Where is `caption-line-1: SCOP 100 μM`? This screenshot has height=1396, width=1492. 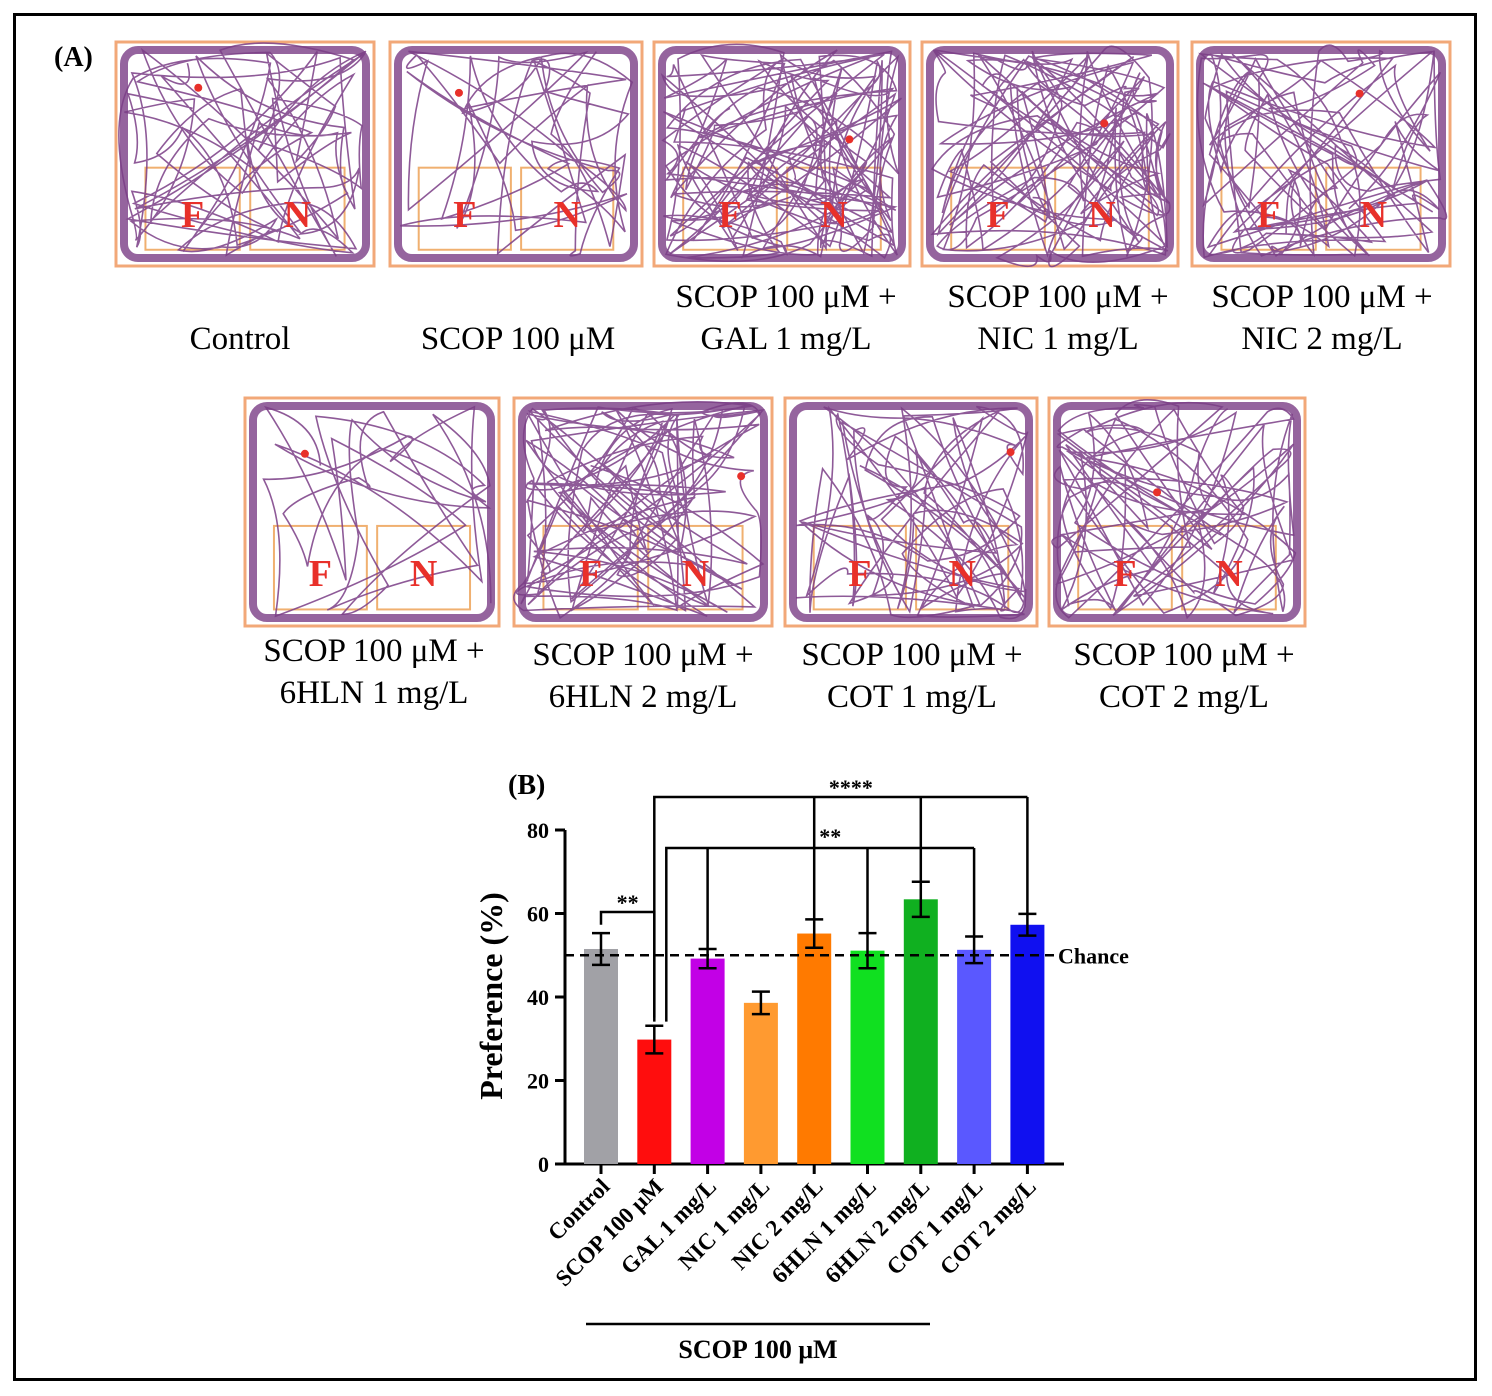
caption-line-1: SCOP 100 μM is located at coordinates (518, 339).